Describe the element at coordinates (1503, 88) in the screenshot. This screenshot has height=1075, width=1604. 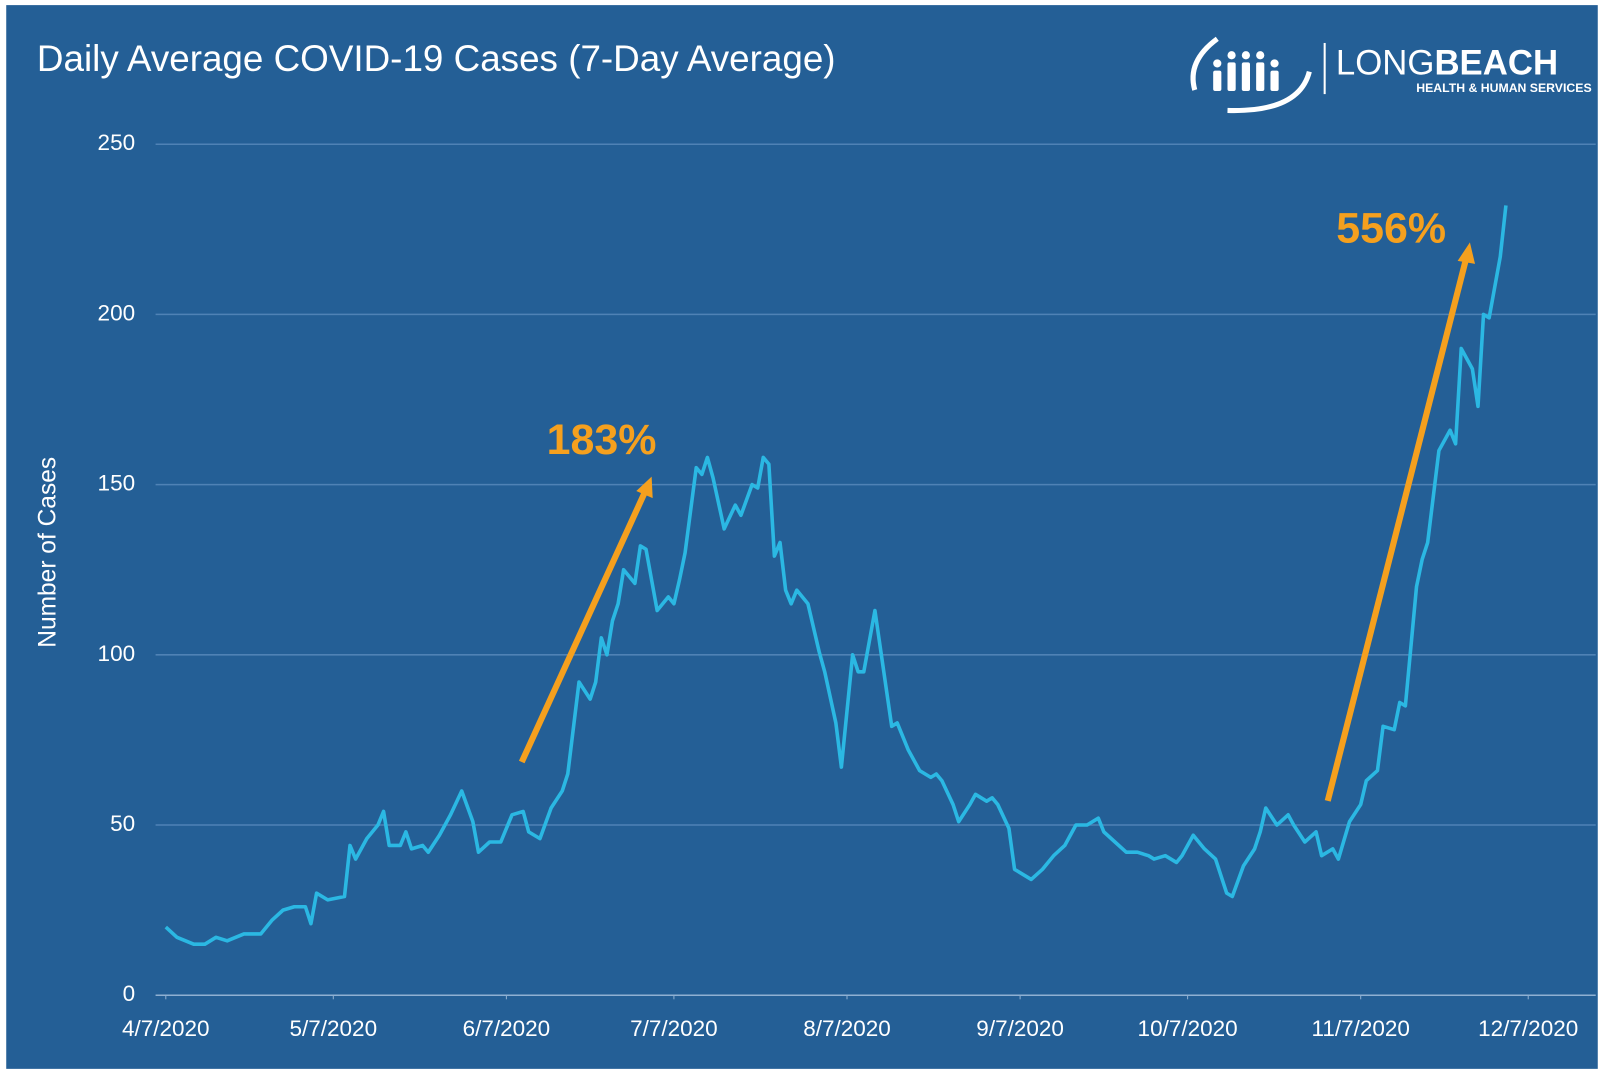
I see `logo-tagline: HEALTH & HUMAN SERVICES` at that location.